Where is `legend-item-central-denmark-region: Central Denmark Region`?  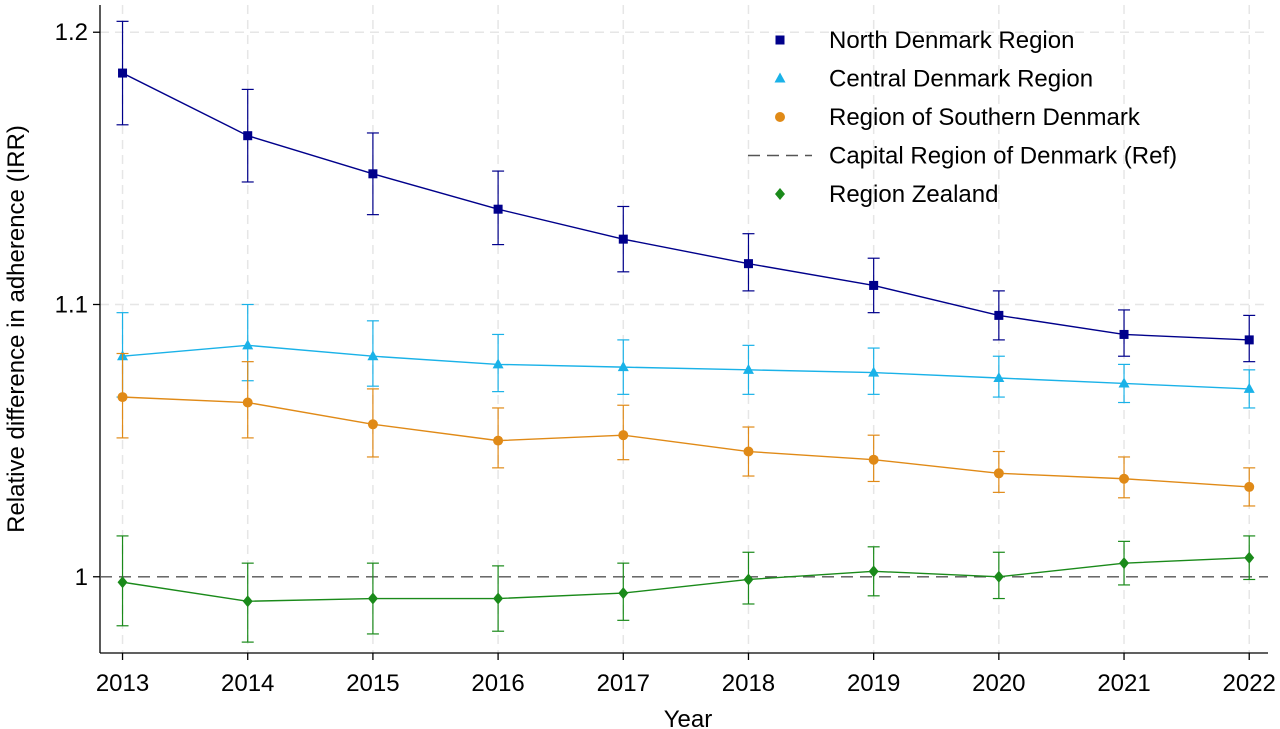
legend-item-central-denmark-region: Central Denmark Region is located at coordinates (933, 79).